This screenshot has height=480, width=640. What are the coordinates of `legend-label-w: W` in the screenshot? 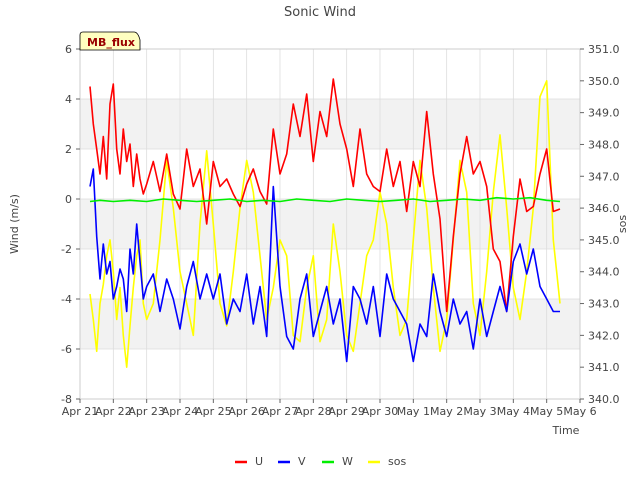 It's located at (347, 461).